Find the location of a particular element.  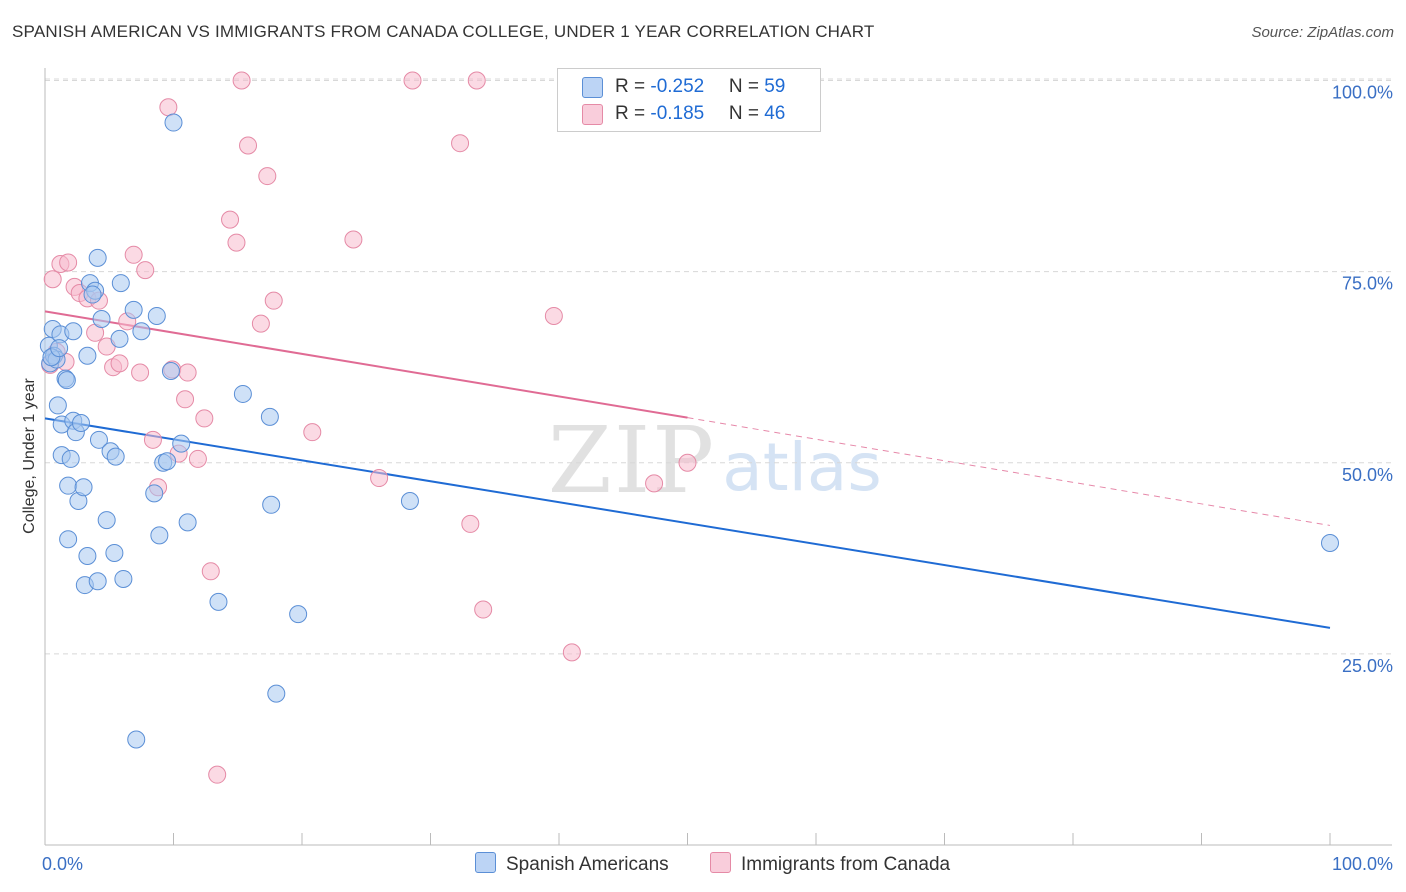

y-tick-label: 50.0% is located at coordinates (1367, 475).